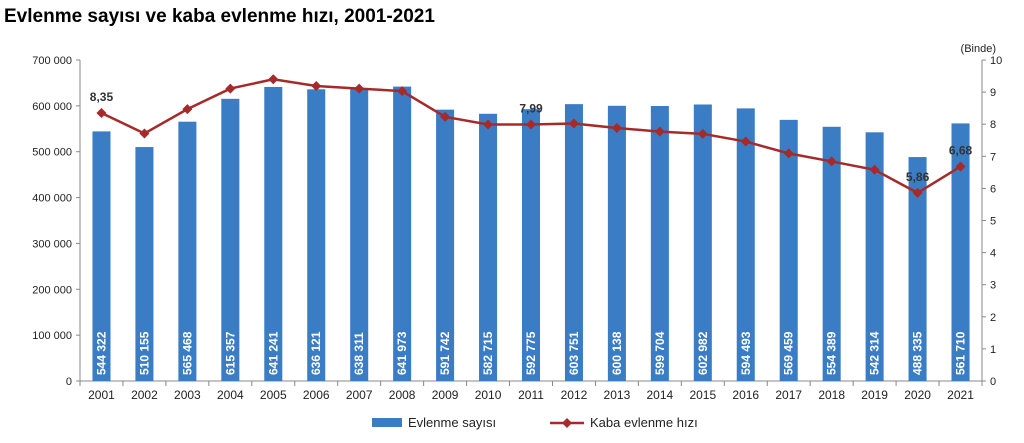 This screenshot has height=443, width=1024. Describe the element at coordinates (452, 422) in the screenshot. I see `legend-bar-label: Evlenme sayısı` at that location.